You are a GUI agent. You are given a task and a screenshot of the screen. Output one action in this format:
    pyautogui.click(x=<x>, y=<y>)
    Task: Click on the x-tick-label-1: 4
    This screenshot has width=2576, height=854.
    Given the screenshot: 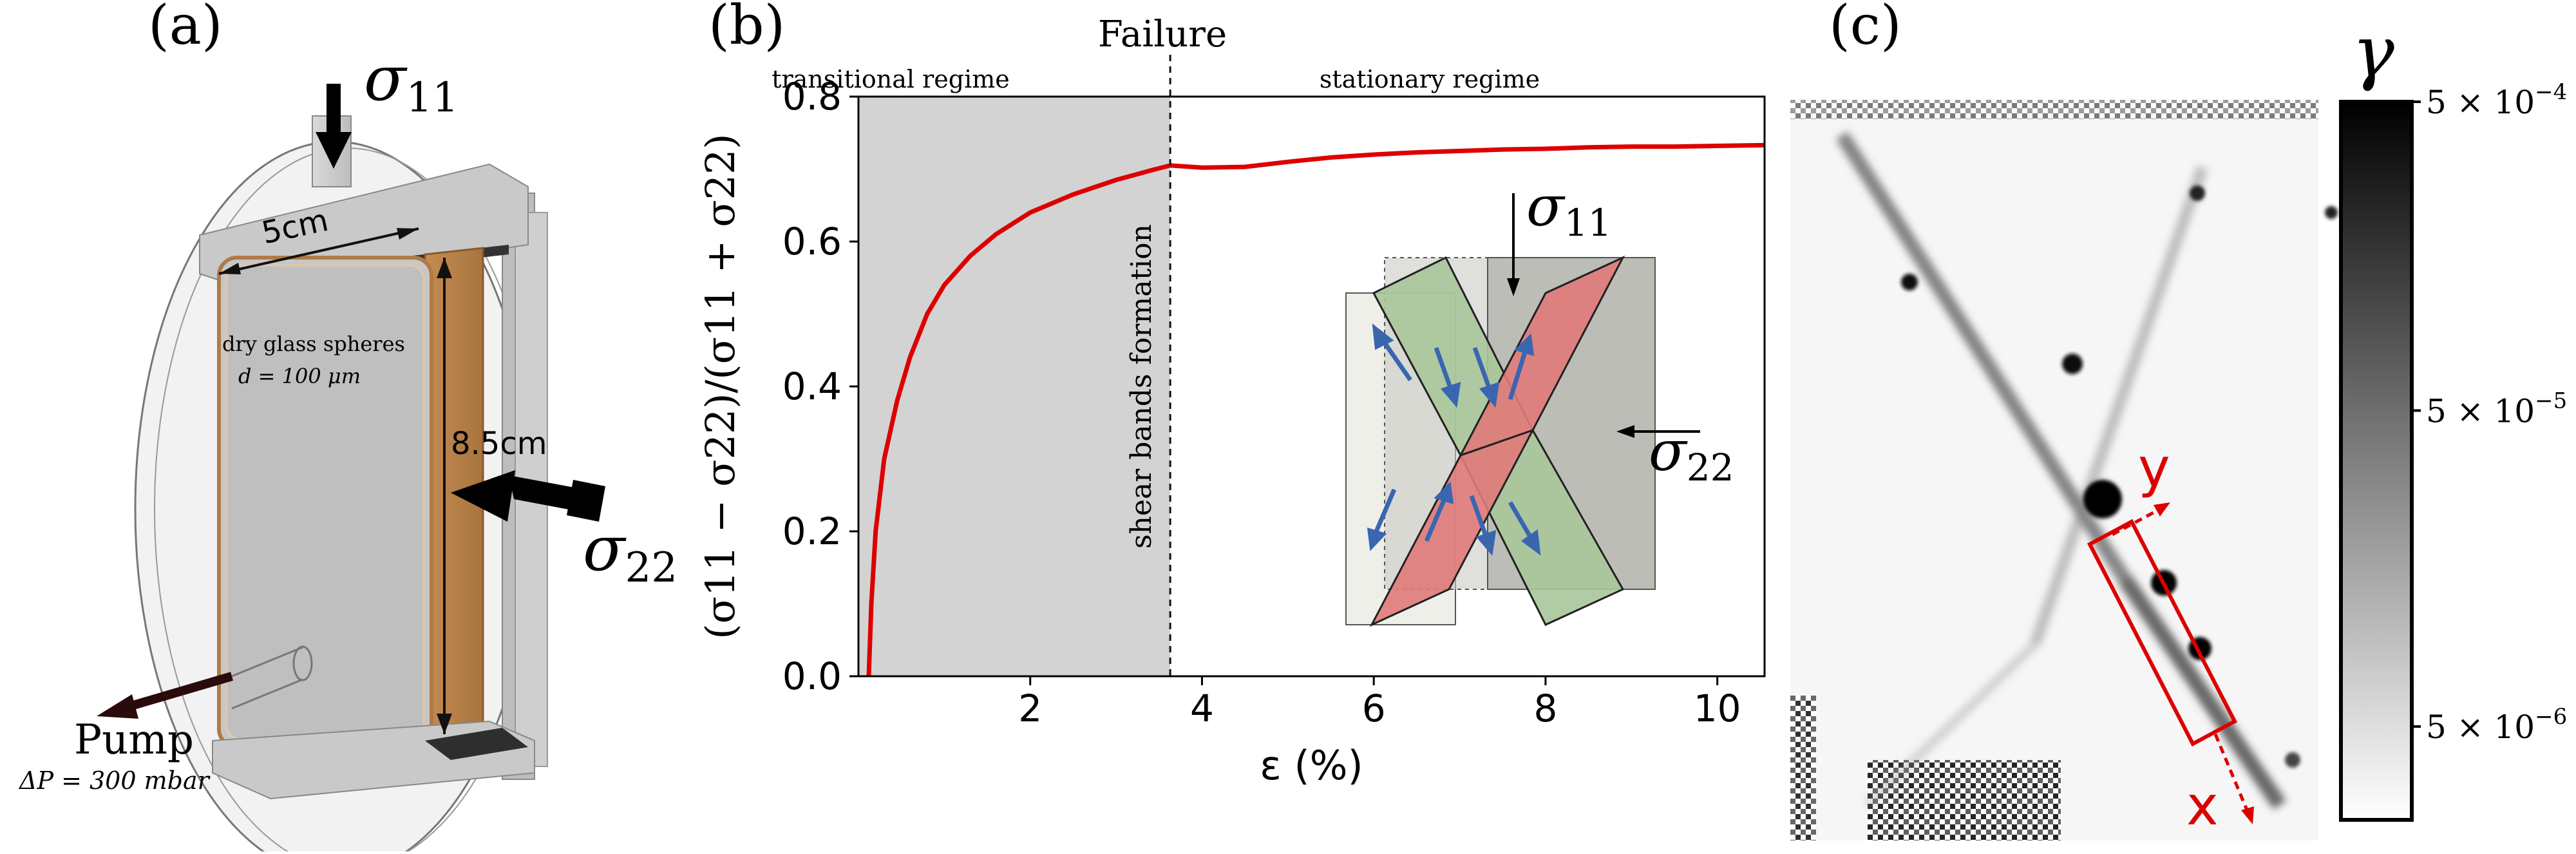 What is the action you would take?
    pyautogui.click(x=1202, y=709)
    